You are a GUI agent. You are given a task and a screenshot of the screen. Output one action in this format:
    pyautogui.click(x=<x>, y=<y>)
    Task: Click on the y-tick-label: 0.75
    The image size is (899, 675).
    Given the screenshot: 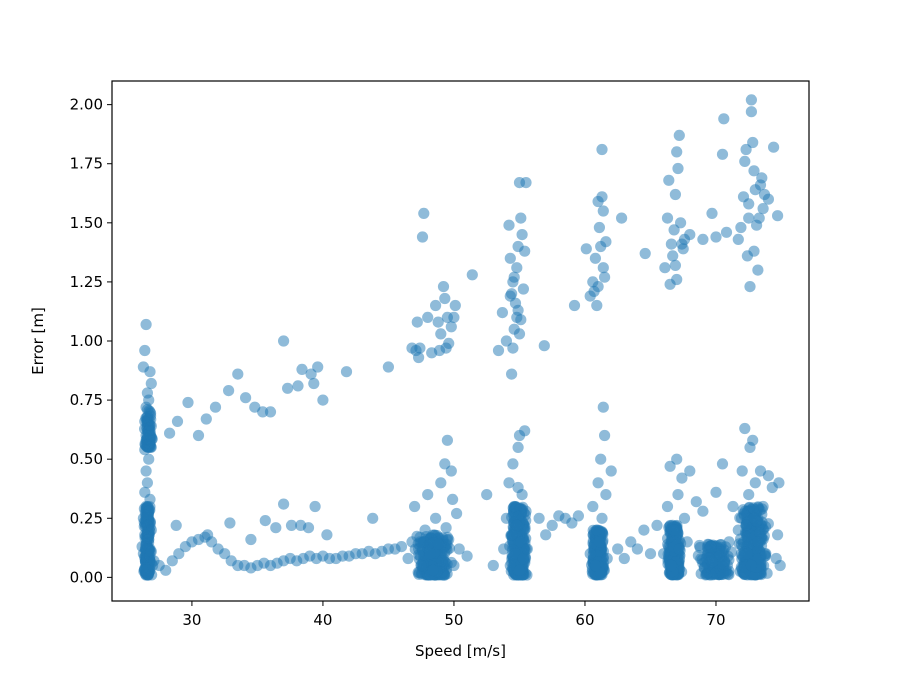 What is the action you would take?
    pyautogui.click(x=86, y=400)
    